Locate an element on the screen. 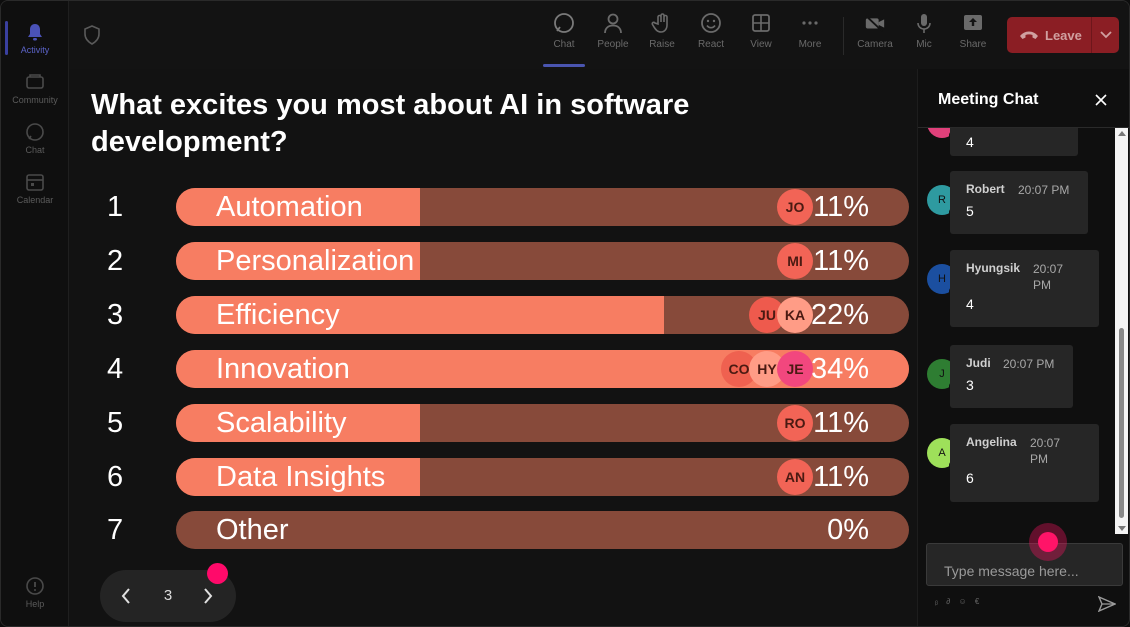 The image size is (1130, 627). leave-button: Leave is located at coordinates (1063, 35).